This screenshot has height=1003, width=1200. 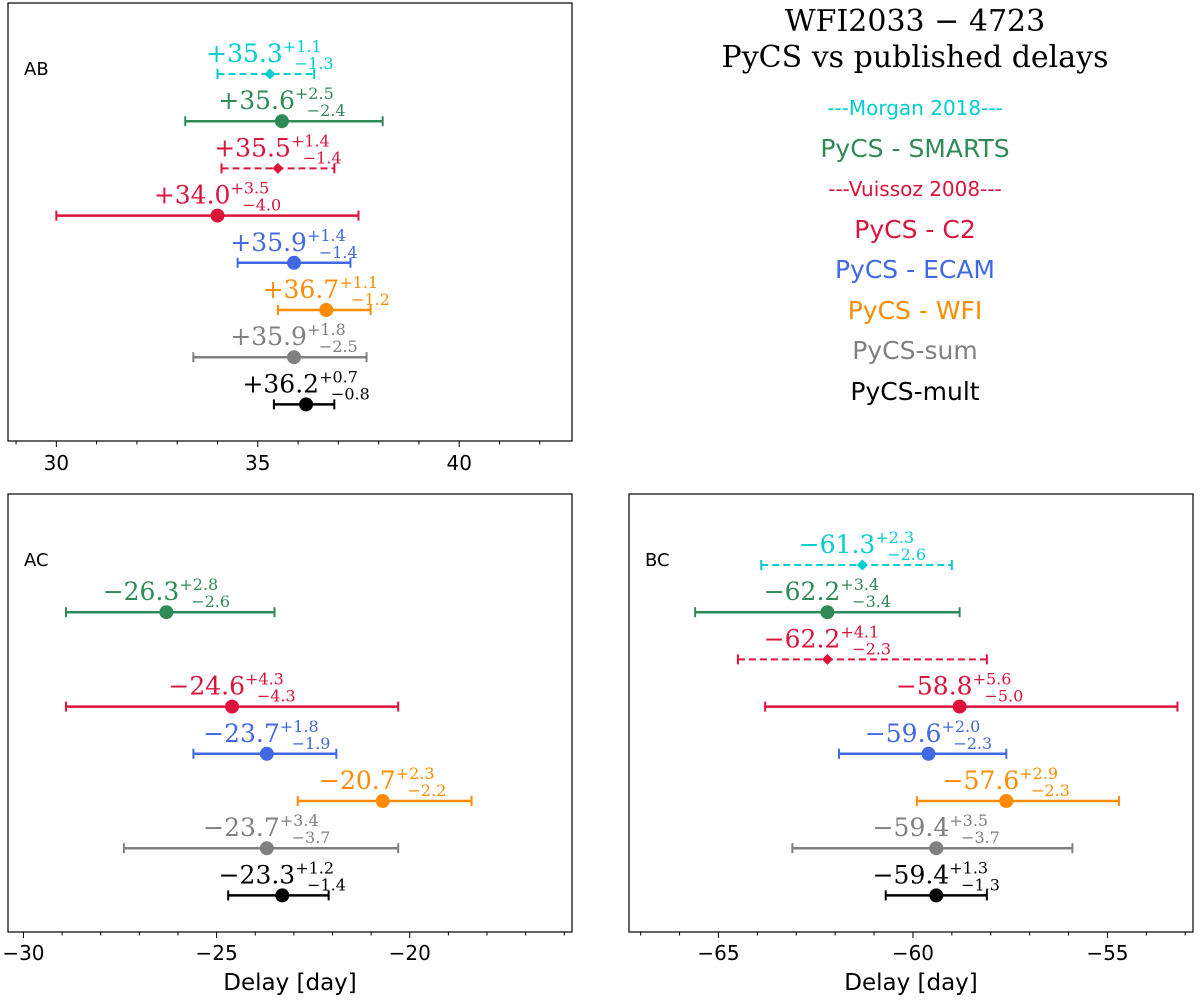 What do you see at coordinates (56, 463) in the screenshot?
I see `x-tick-label: 30` at bounding box center [56, 463].